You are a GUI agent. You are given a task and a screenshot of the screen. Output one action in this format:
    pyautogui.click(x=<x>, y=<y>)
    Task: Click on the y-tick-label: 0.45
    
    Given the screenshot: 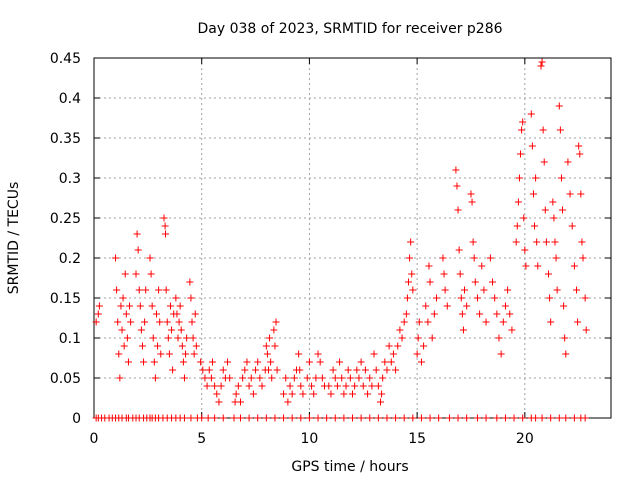 What is the action you would take?
    pyautogui.click(x=65, y=59)
    